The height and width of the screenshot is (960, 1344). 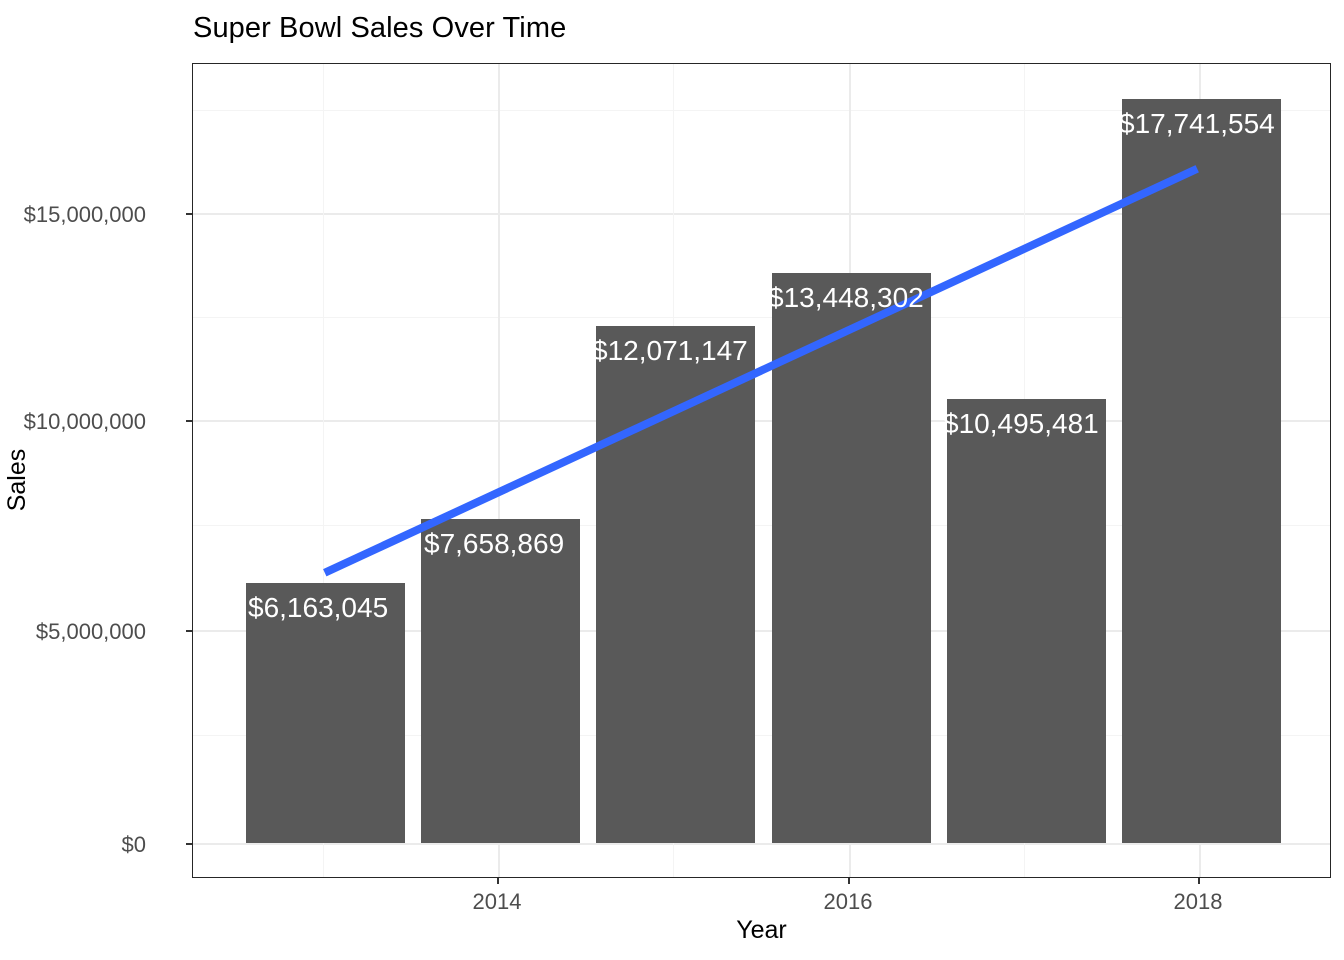 I want to click on x-tick-mark-2016, so click(x=849, y=881).